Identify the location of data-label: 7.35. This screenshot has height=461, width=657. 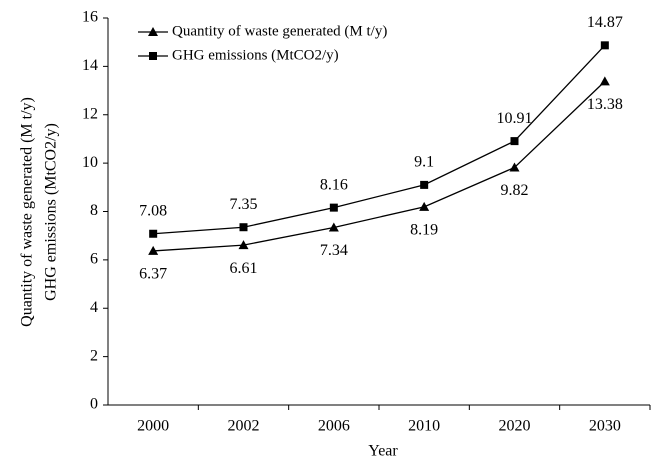
(244, 204).